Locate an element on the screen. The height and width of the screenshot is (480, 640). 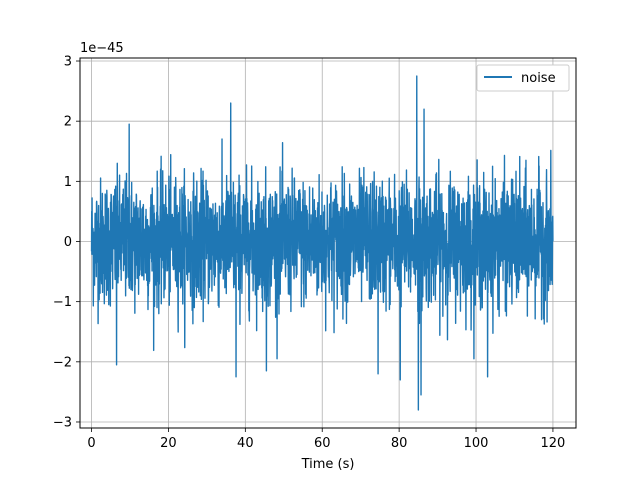
y-offset-label: 1e−45 is located at coordinates (102, 48).